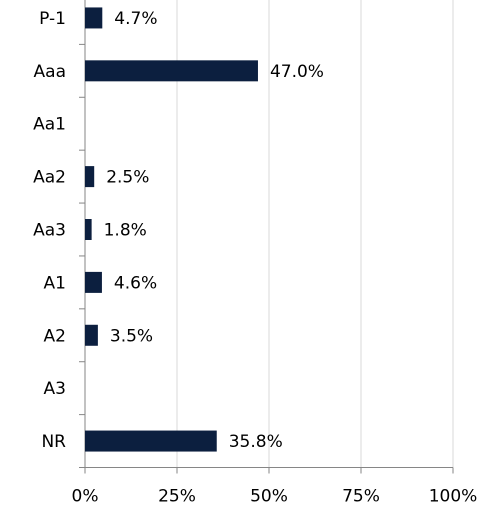 This screenshot has height=513, width=501. Describe the element at coordinates (125, 231) in the screenshot. I see `data-label: 1.8%` at that location.